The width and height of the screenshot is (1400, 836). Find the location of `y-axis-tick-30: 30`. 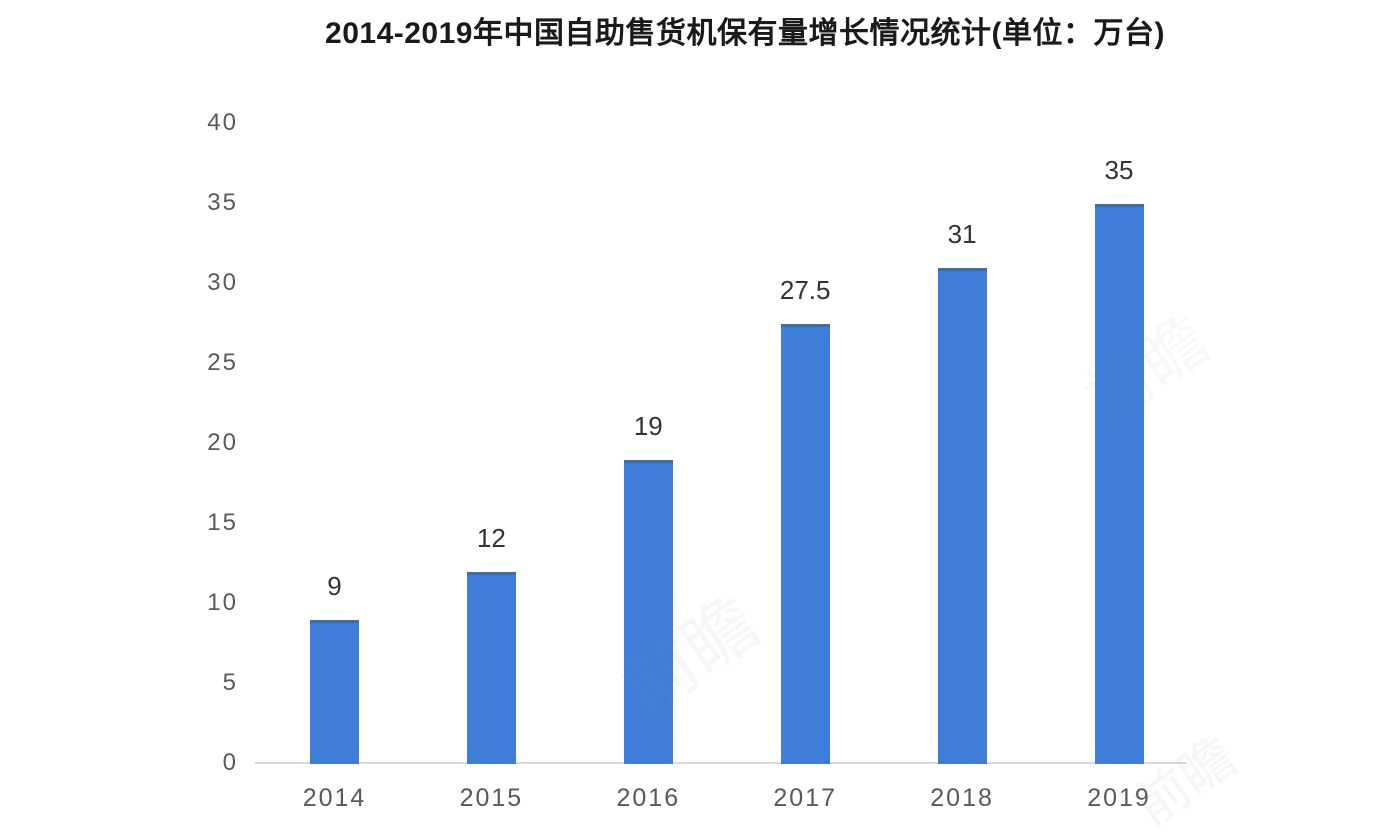

y-axis-tick-30: 30 is located at coordinates (222, 282).